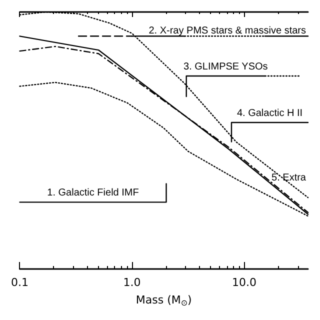  I want to click on annotation: 2. X-ray PMS stars & massive stars, so click(227, 30).